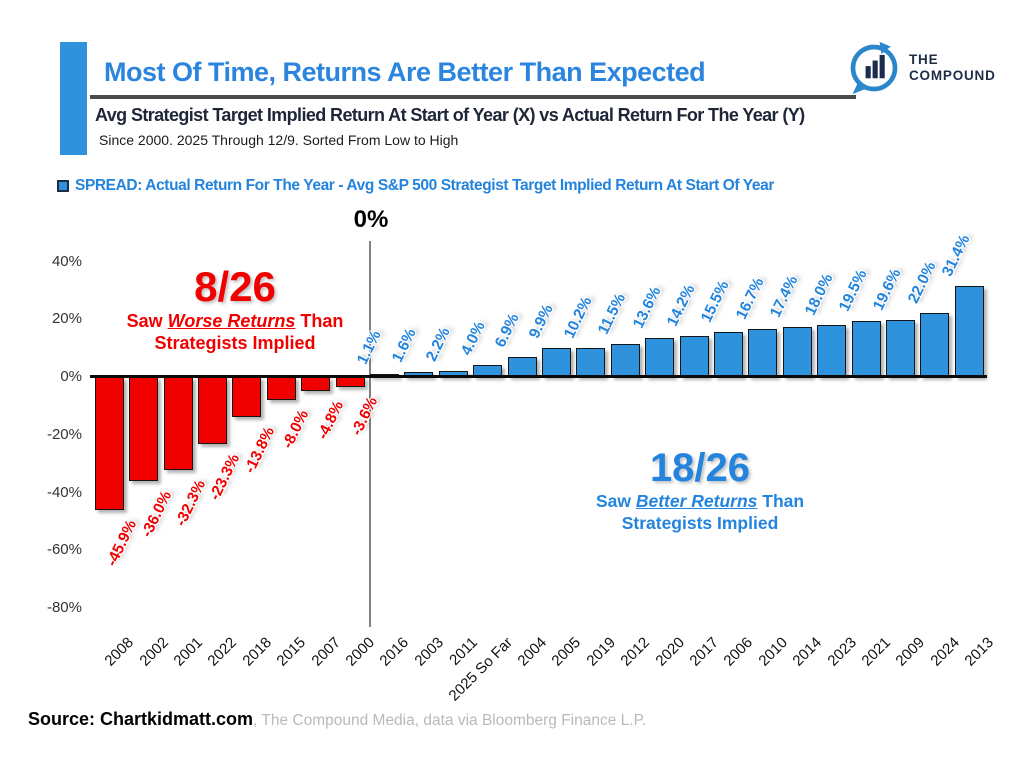 This screenshot has height=768, width=1024. What do you see at coordinates (900, 348) in the screenshot?
I see `bar-2009` at bounding box center [900, 348].